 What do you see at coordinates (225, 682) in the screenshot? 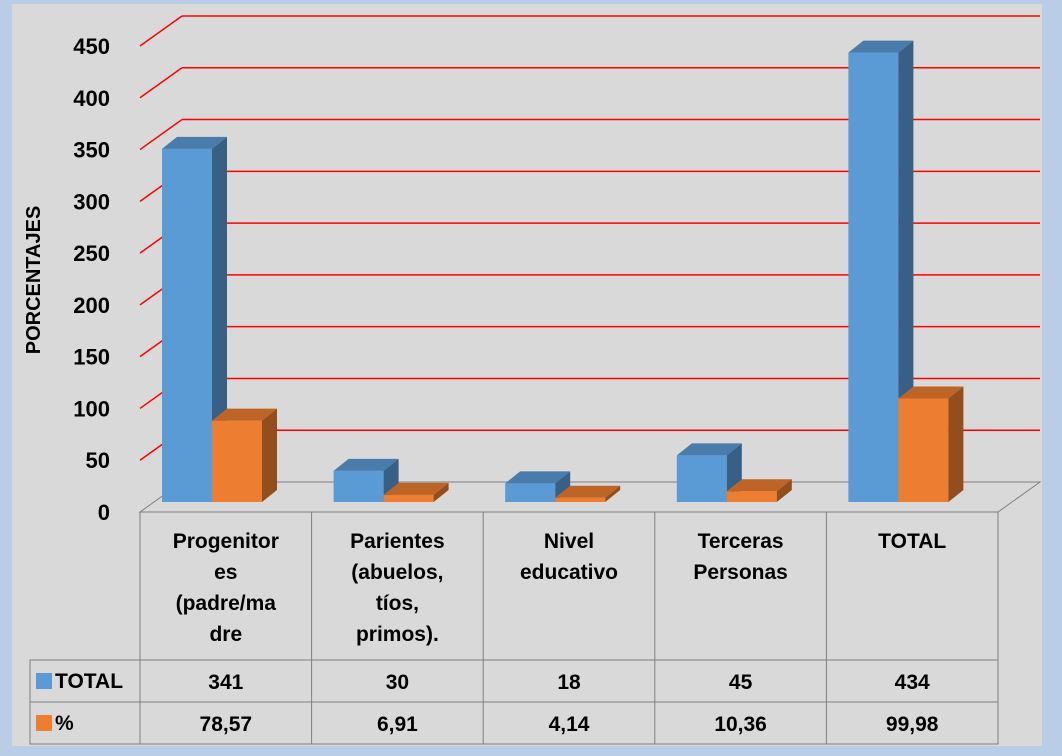
I see `data-label: 341` at bounding box center [225, 682].